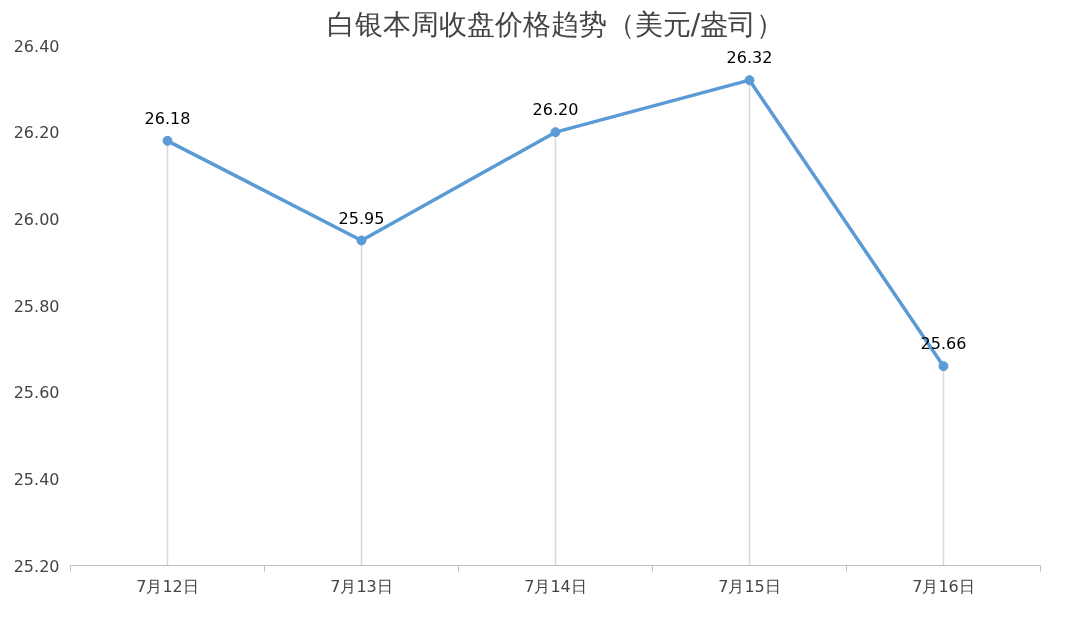 The image size is (1065, 622). Describe the element at coordinates (361, 586) in the screenshot. I see `x-tick-label: 7月13日` at that location.